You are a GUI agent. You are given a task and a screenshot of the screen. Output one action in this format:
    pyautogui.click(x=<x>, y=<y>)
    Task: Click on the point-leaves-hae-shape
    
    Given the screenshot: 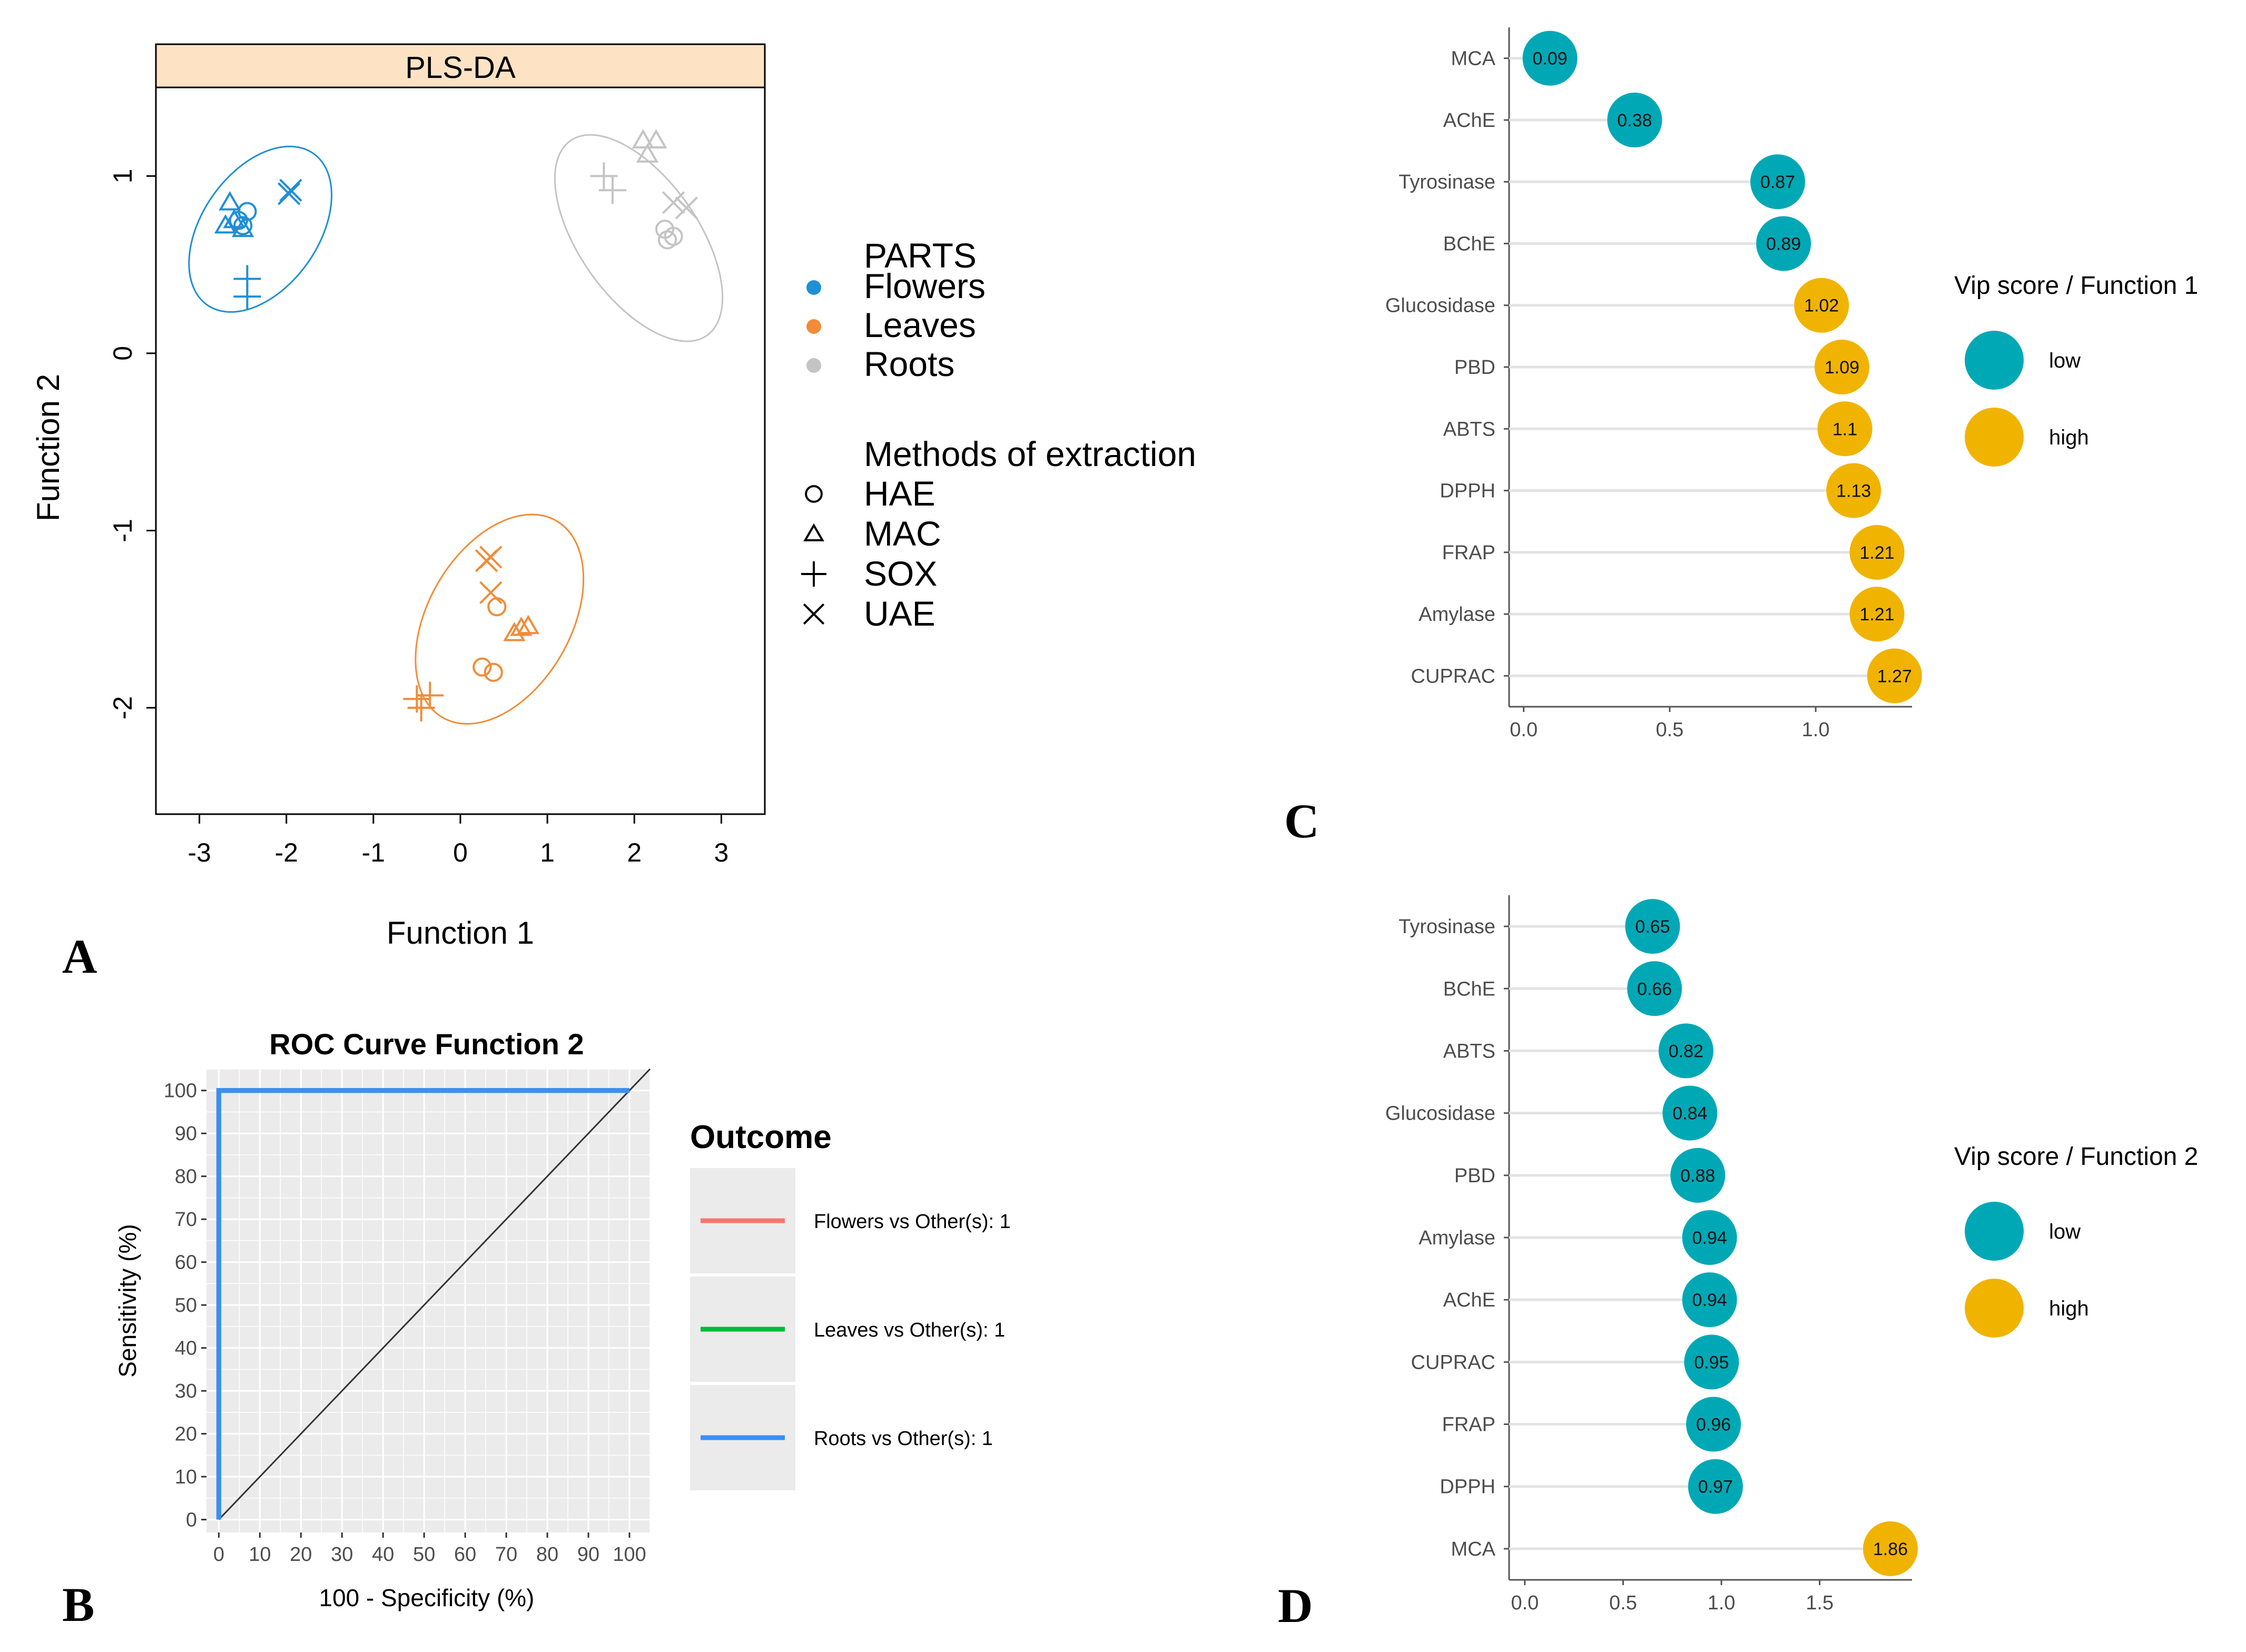 What is the action you would take?
    pyautogui.click(x=493, y=672)
    